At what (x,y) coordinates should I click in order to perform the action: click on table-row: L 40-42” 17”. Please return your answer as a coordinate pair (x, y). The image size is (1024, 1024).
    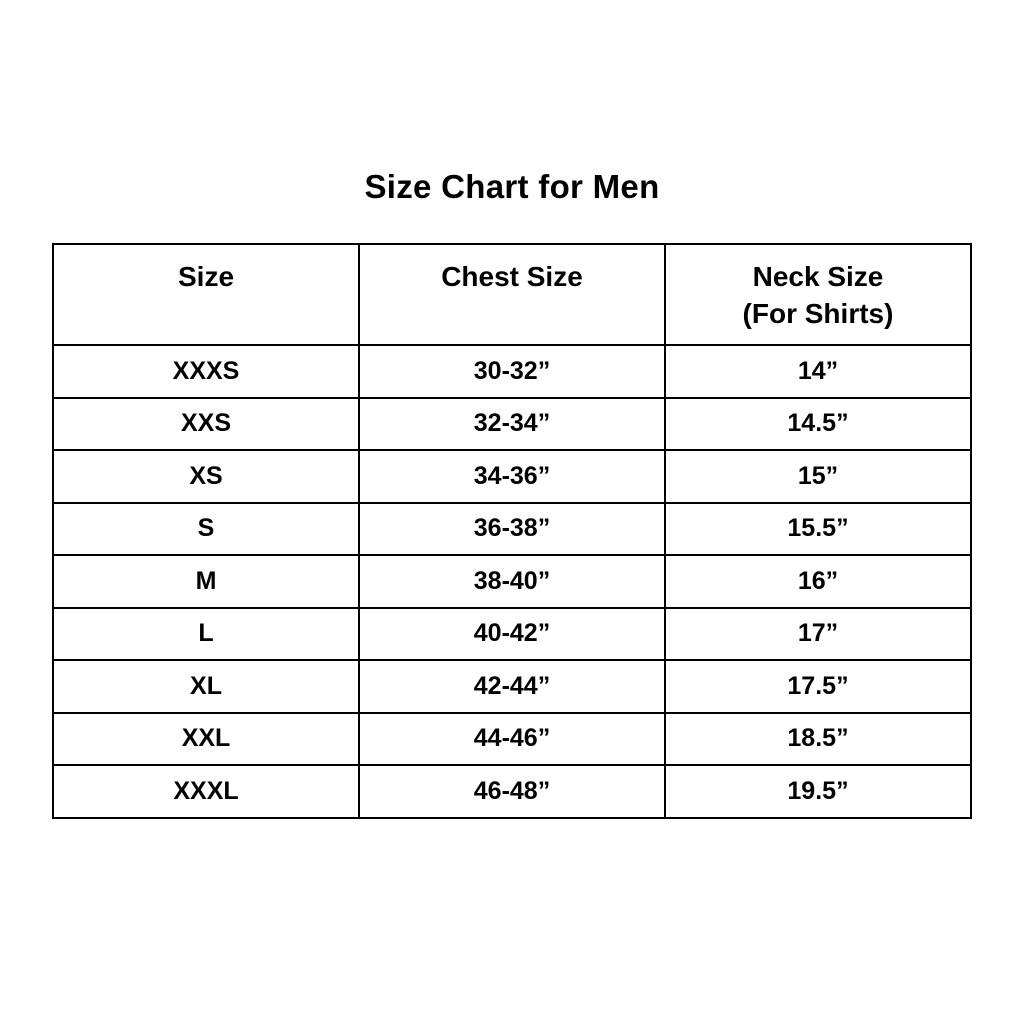
    Looking at the image, I should click on (512, 633).